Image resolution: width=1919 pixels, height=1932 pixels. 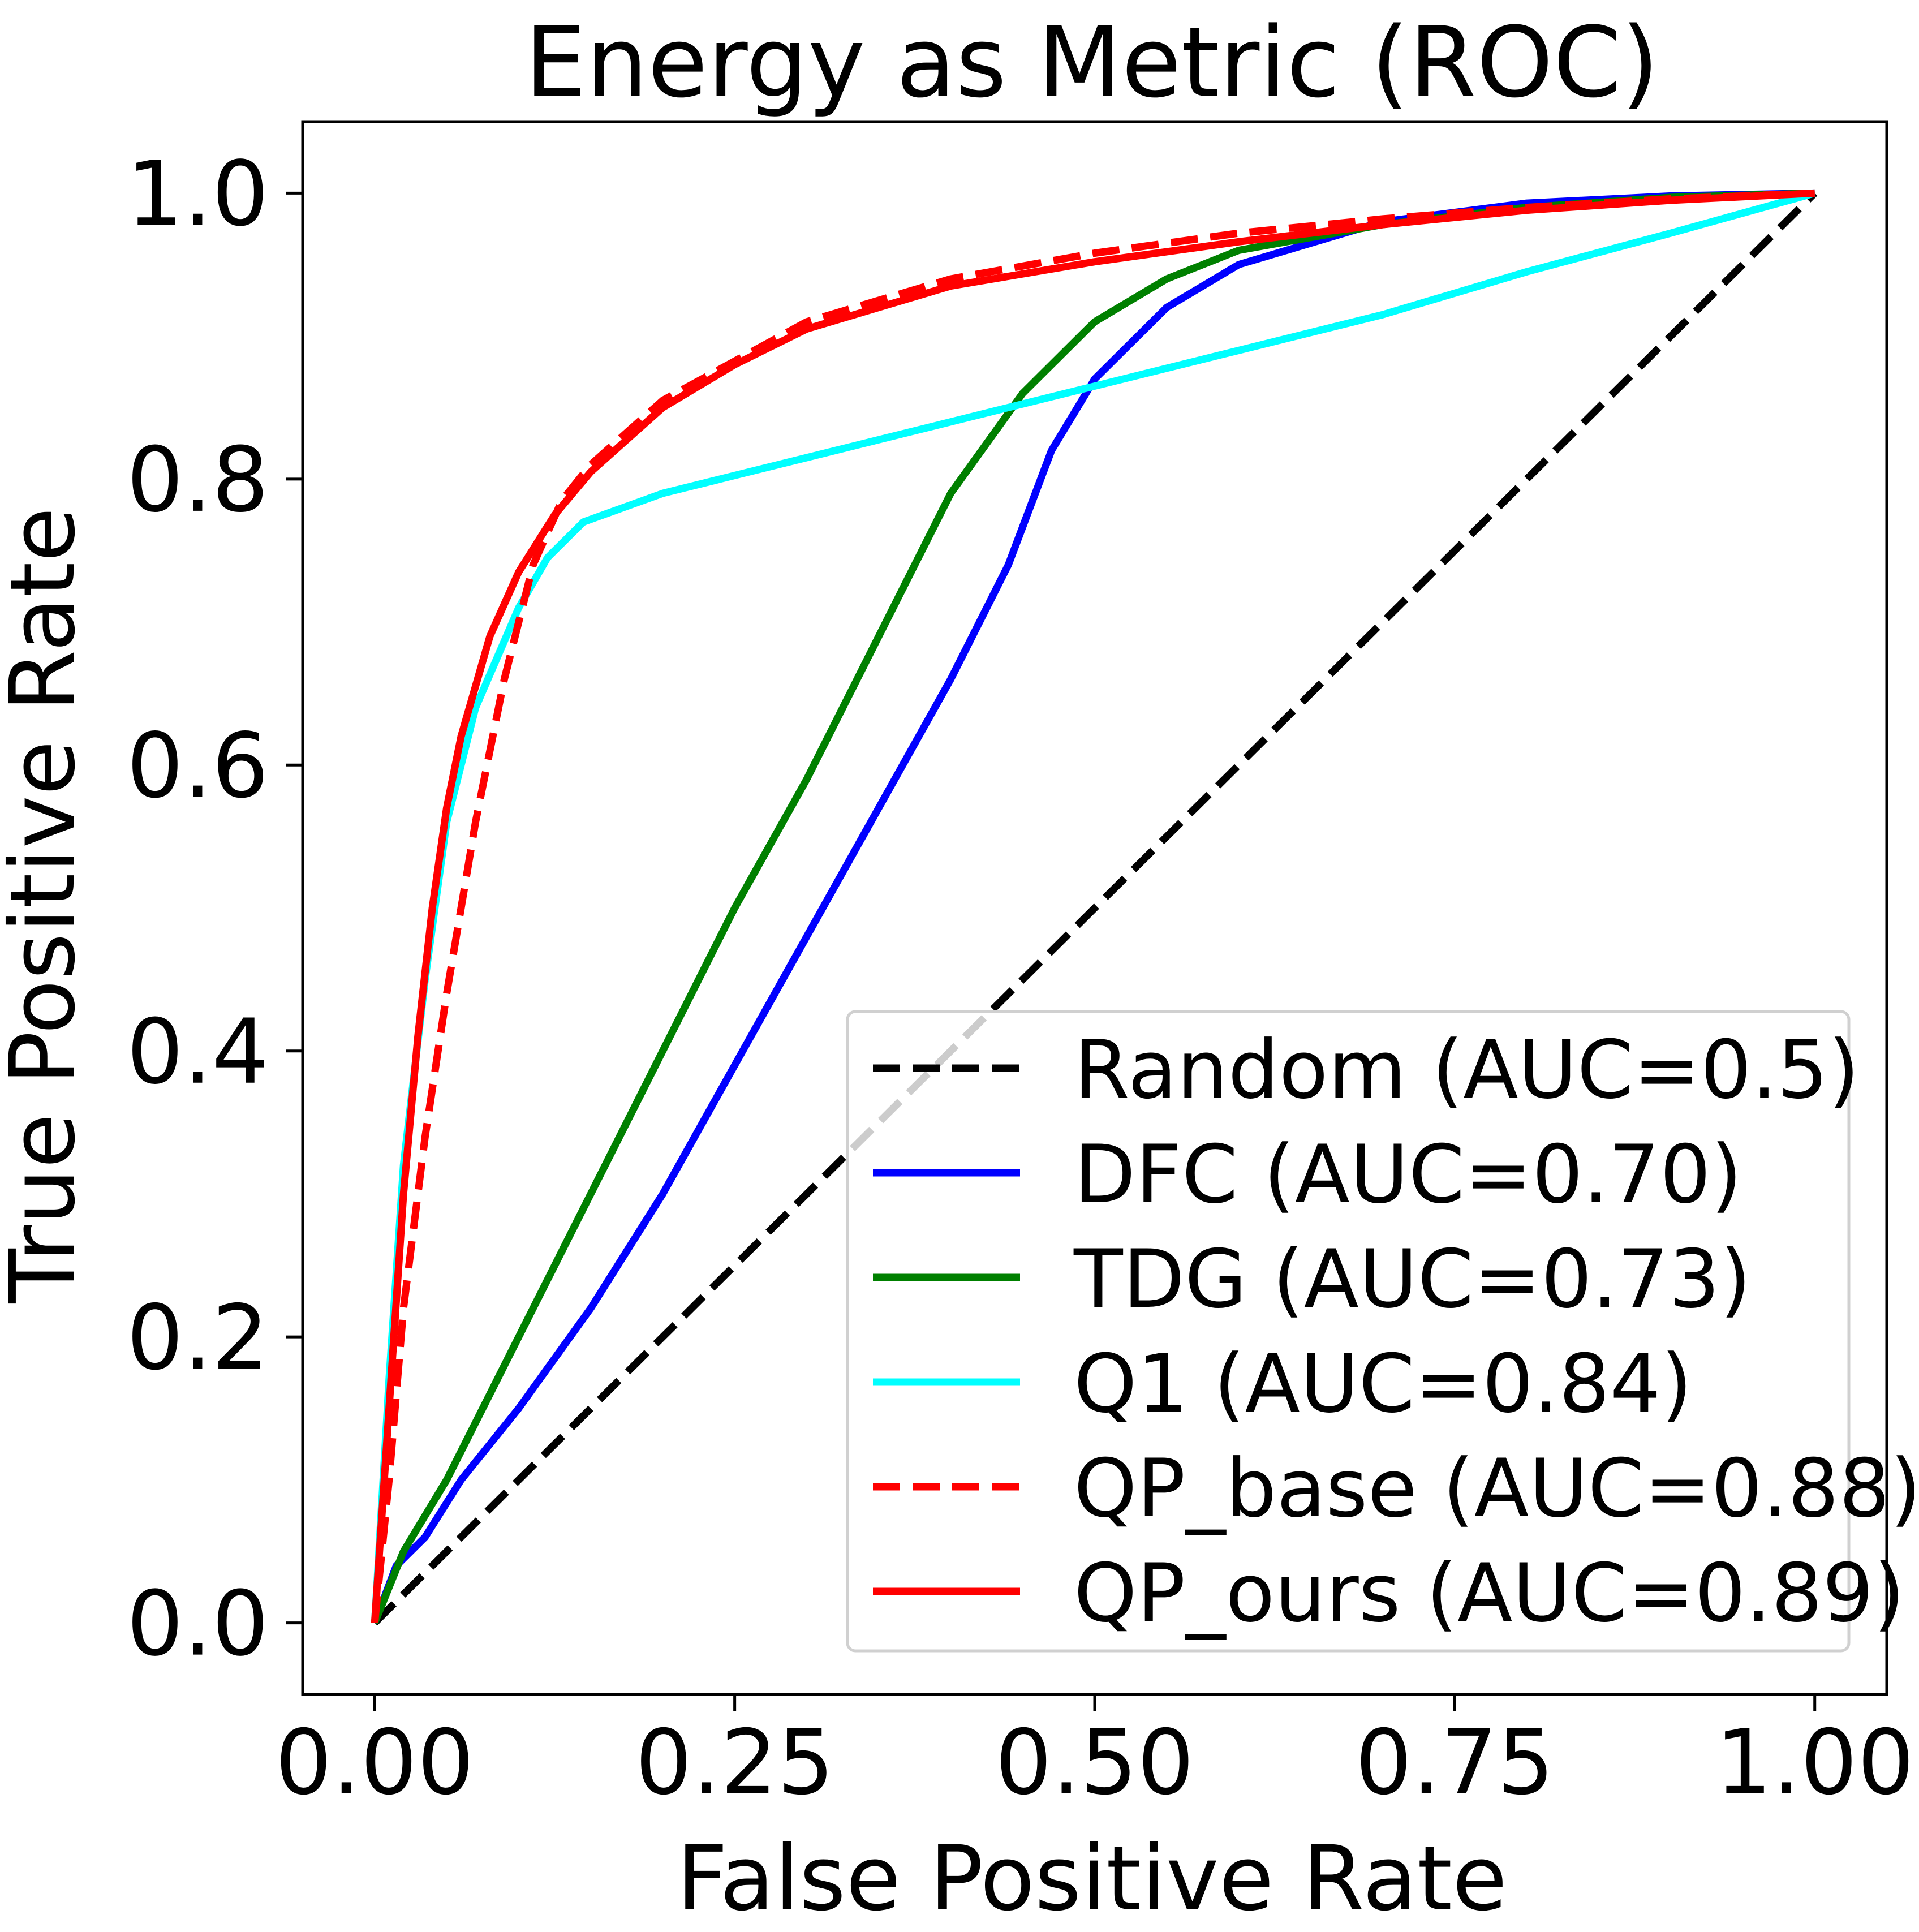 What do you see at coordinates (1412, 1279) in the screenshot?
I see `legend-label: TDG (AUC=0.73)` at bounding box center [1412, 1279].